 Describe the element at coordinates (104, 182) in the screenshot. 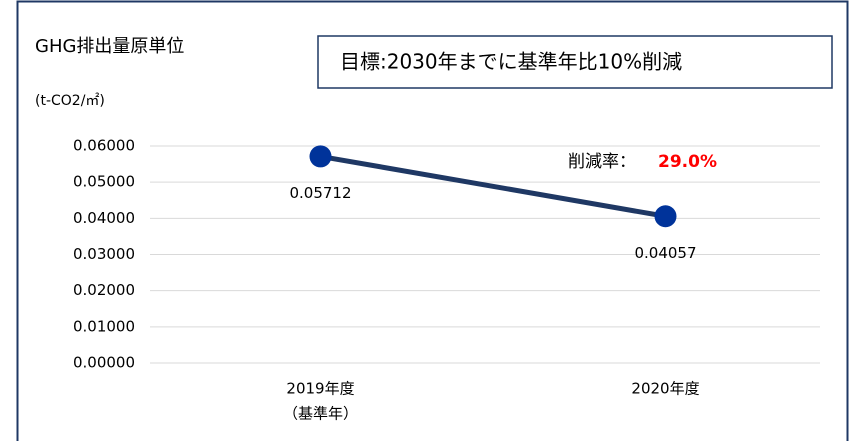

I see `y-tick-label: 0.05000` at that location.